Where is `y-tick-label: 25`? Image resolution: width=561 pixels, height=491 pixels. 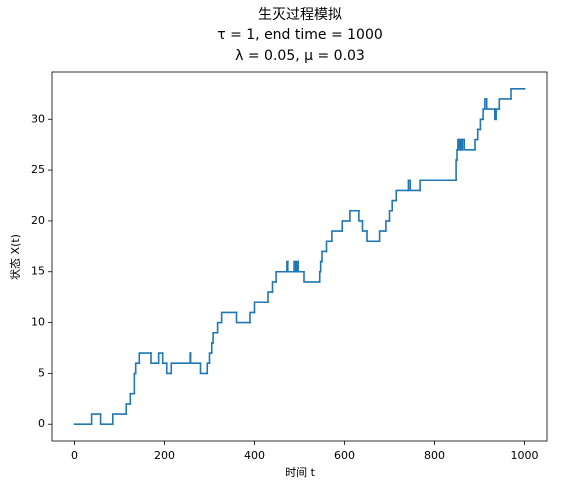
y-tick-label: 25 is located at coordinates (38, 169).